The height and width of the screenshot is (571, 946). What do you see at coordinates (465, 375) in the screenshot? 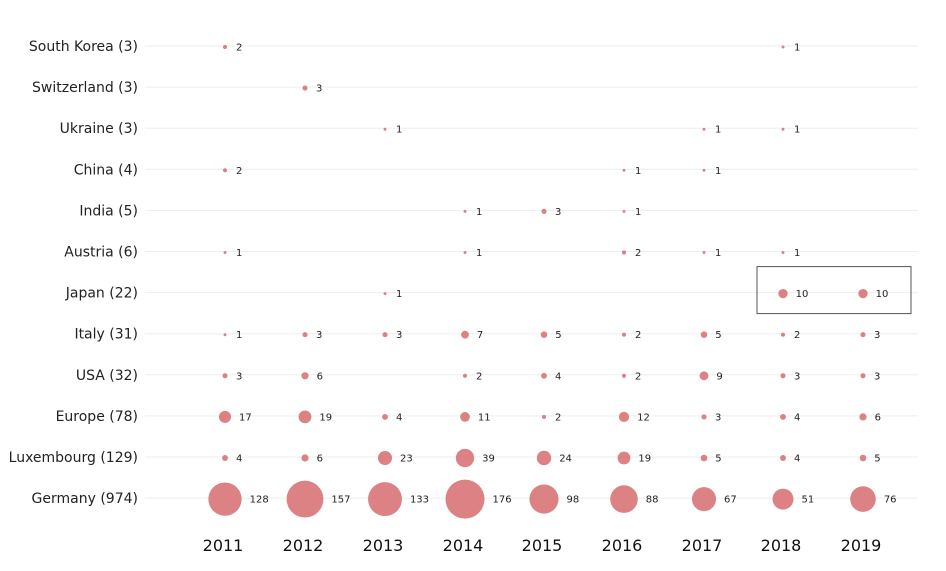
I see `bubble-usa-2014` at bounding box center [465, 375].